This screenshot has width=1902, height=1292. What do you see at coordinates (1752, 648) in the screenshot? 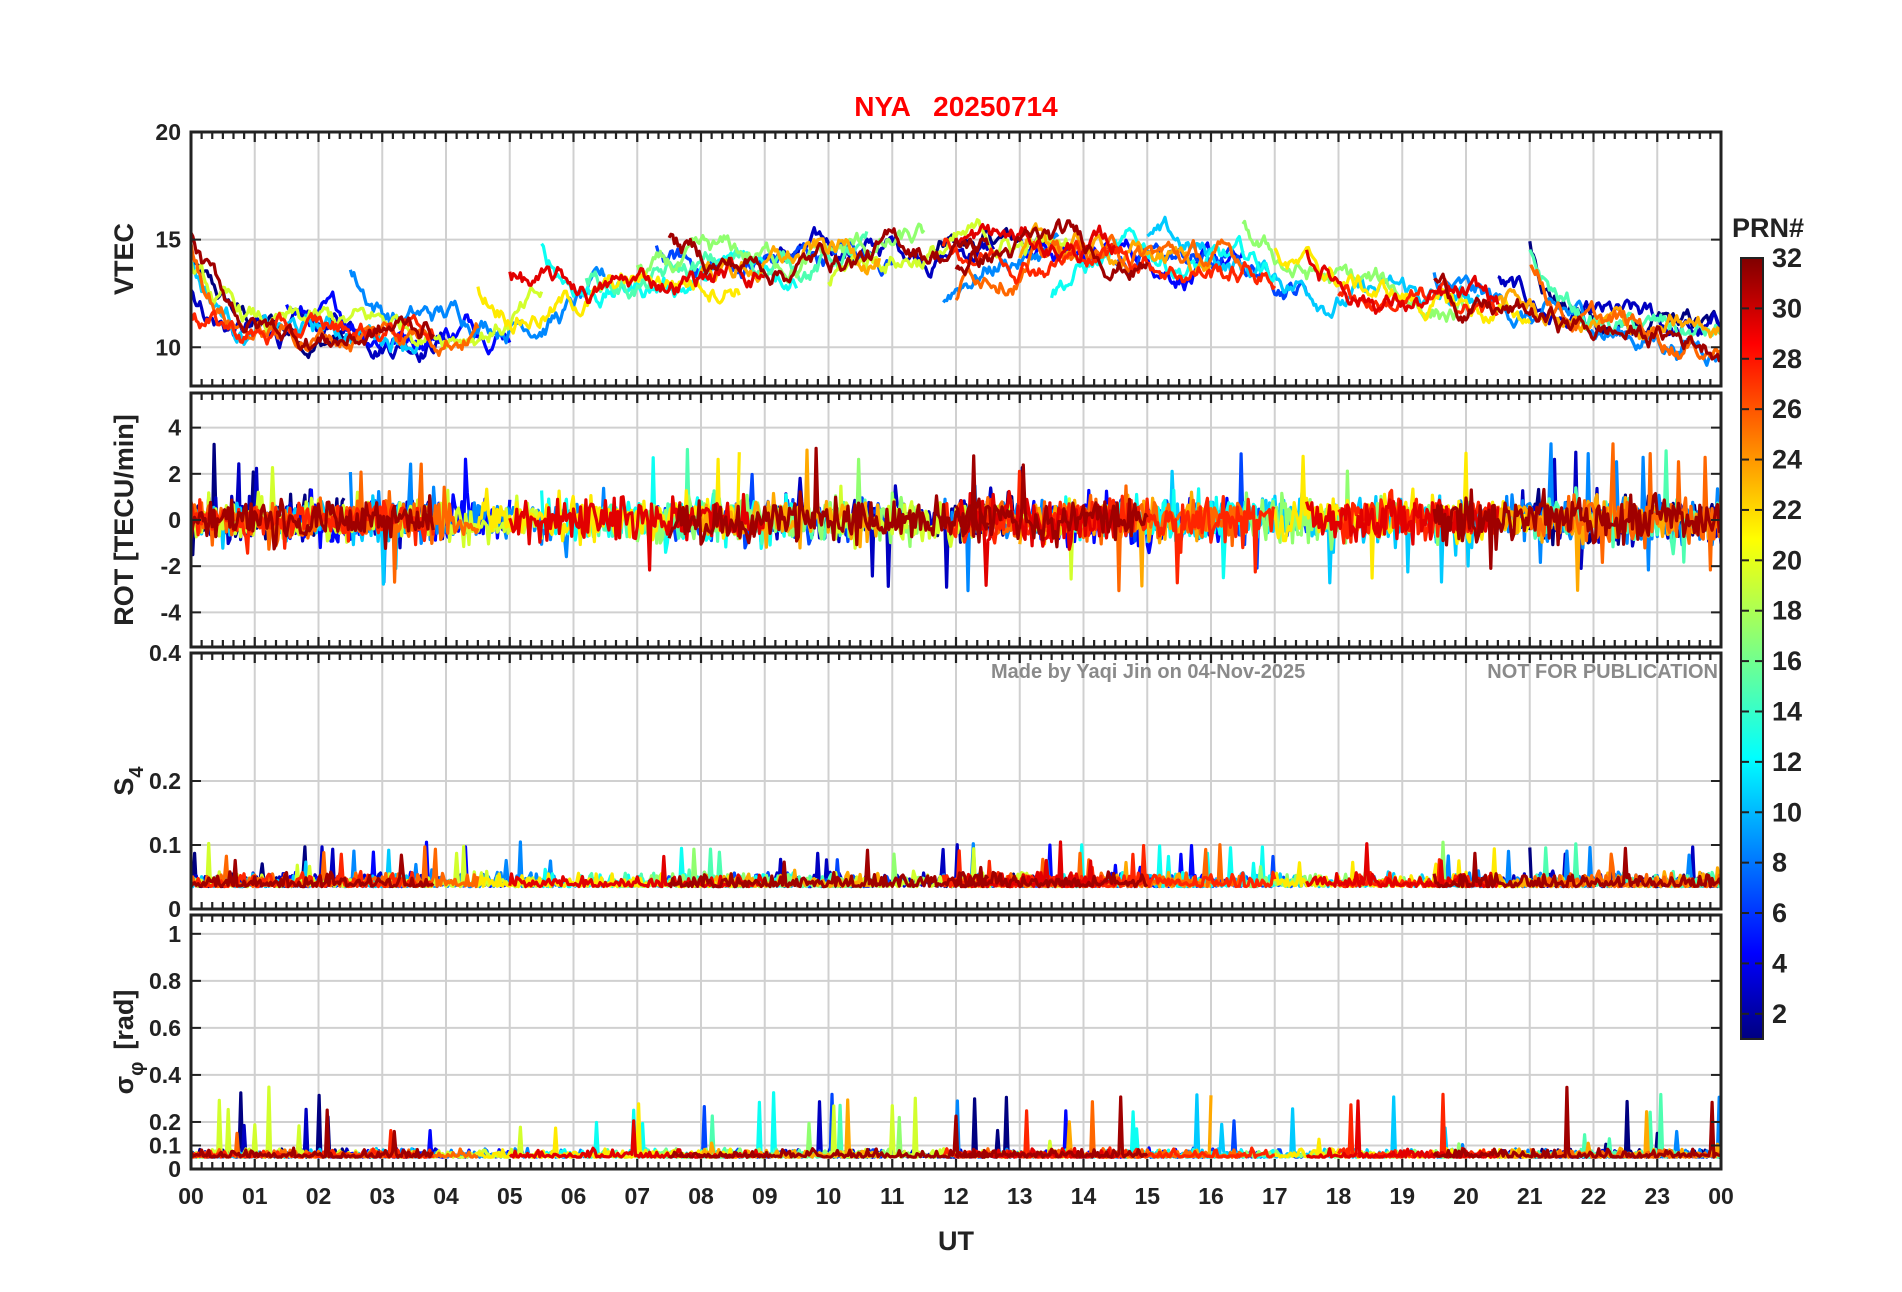
I see `colorbar-gradient` at bounding box center [1752, 648].